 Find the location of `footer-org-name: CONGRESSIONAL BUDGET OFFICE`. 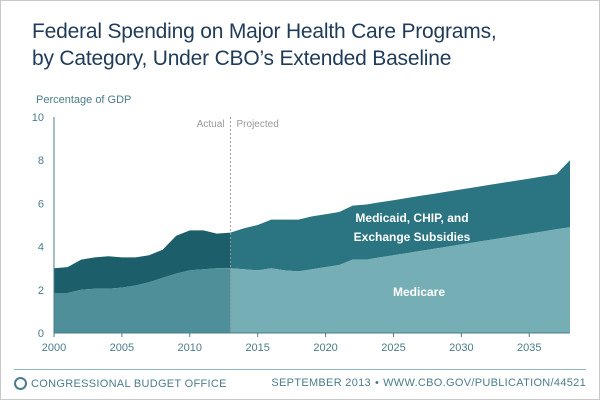

footer-org-name: CONGRESSIONAL BUDGET OFFICE is located at coordinates (129, 383).